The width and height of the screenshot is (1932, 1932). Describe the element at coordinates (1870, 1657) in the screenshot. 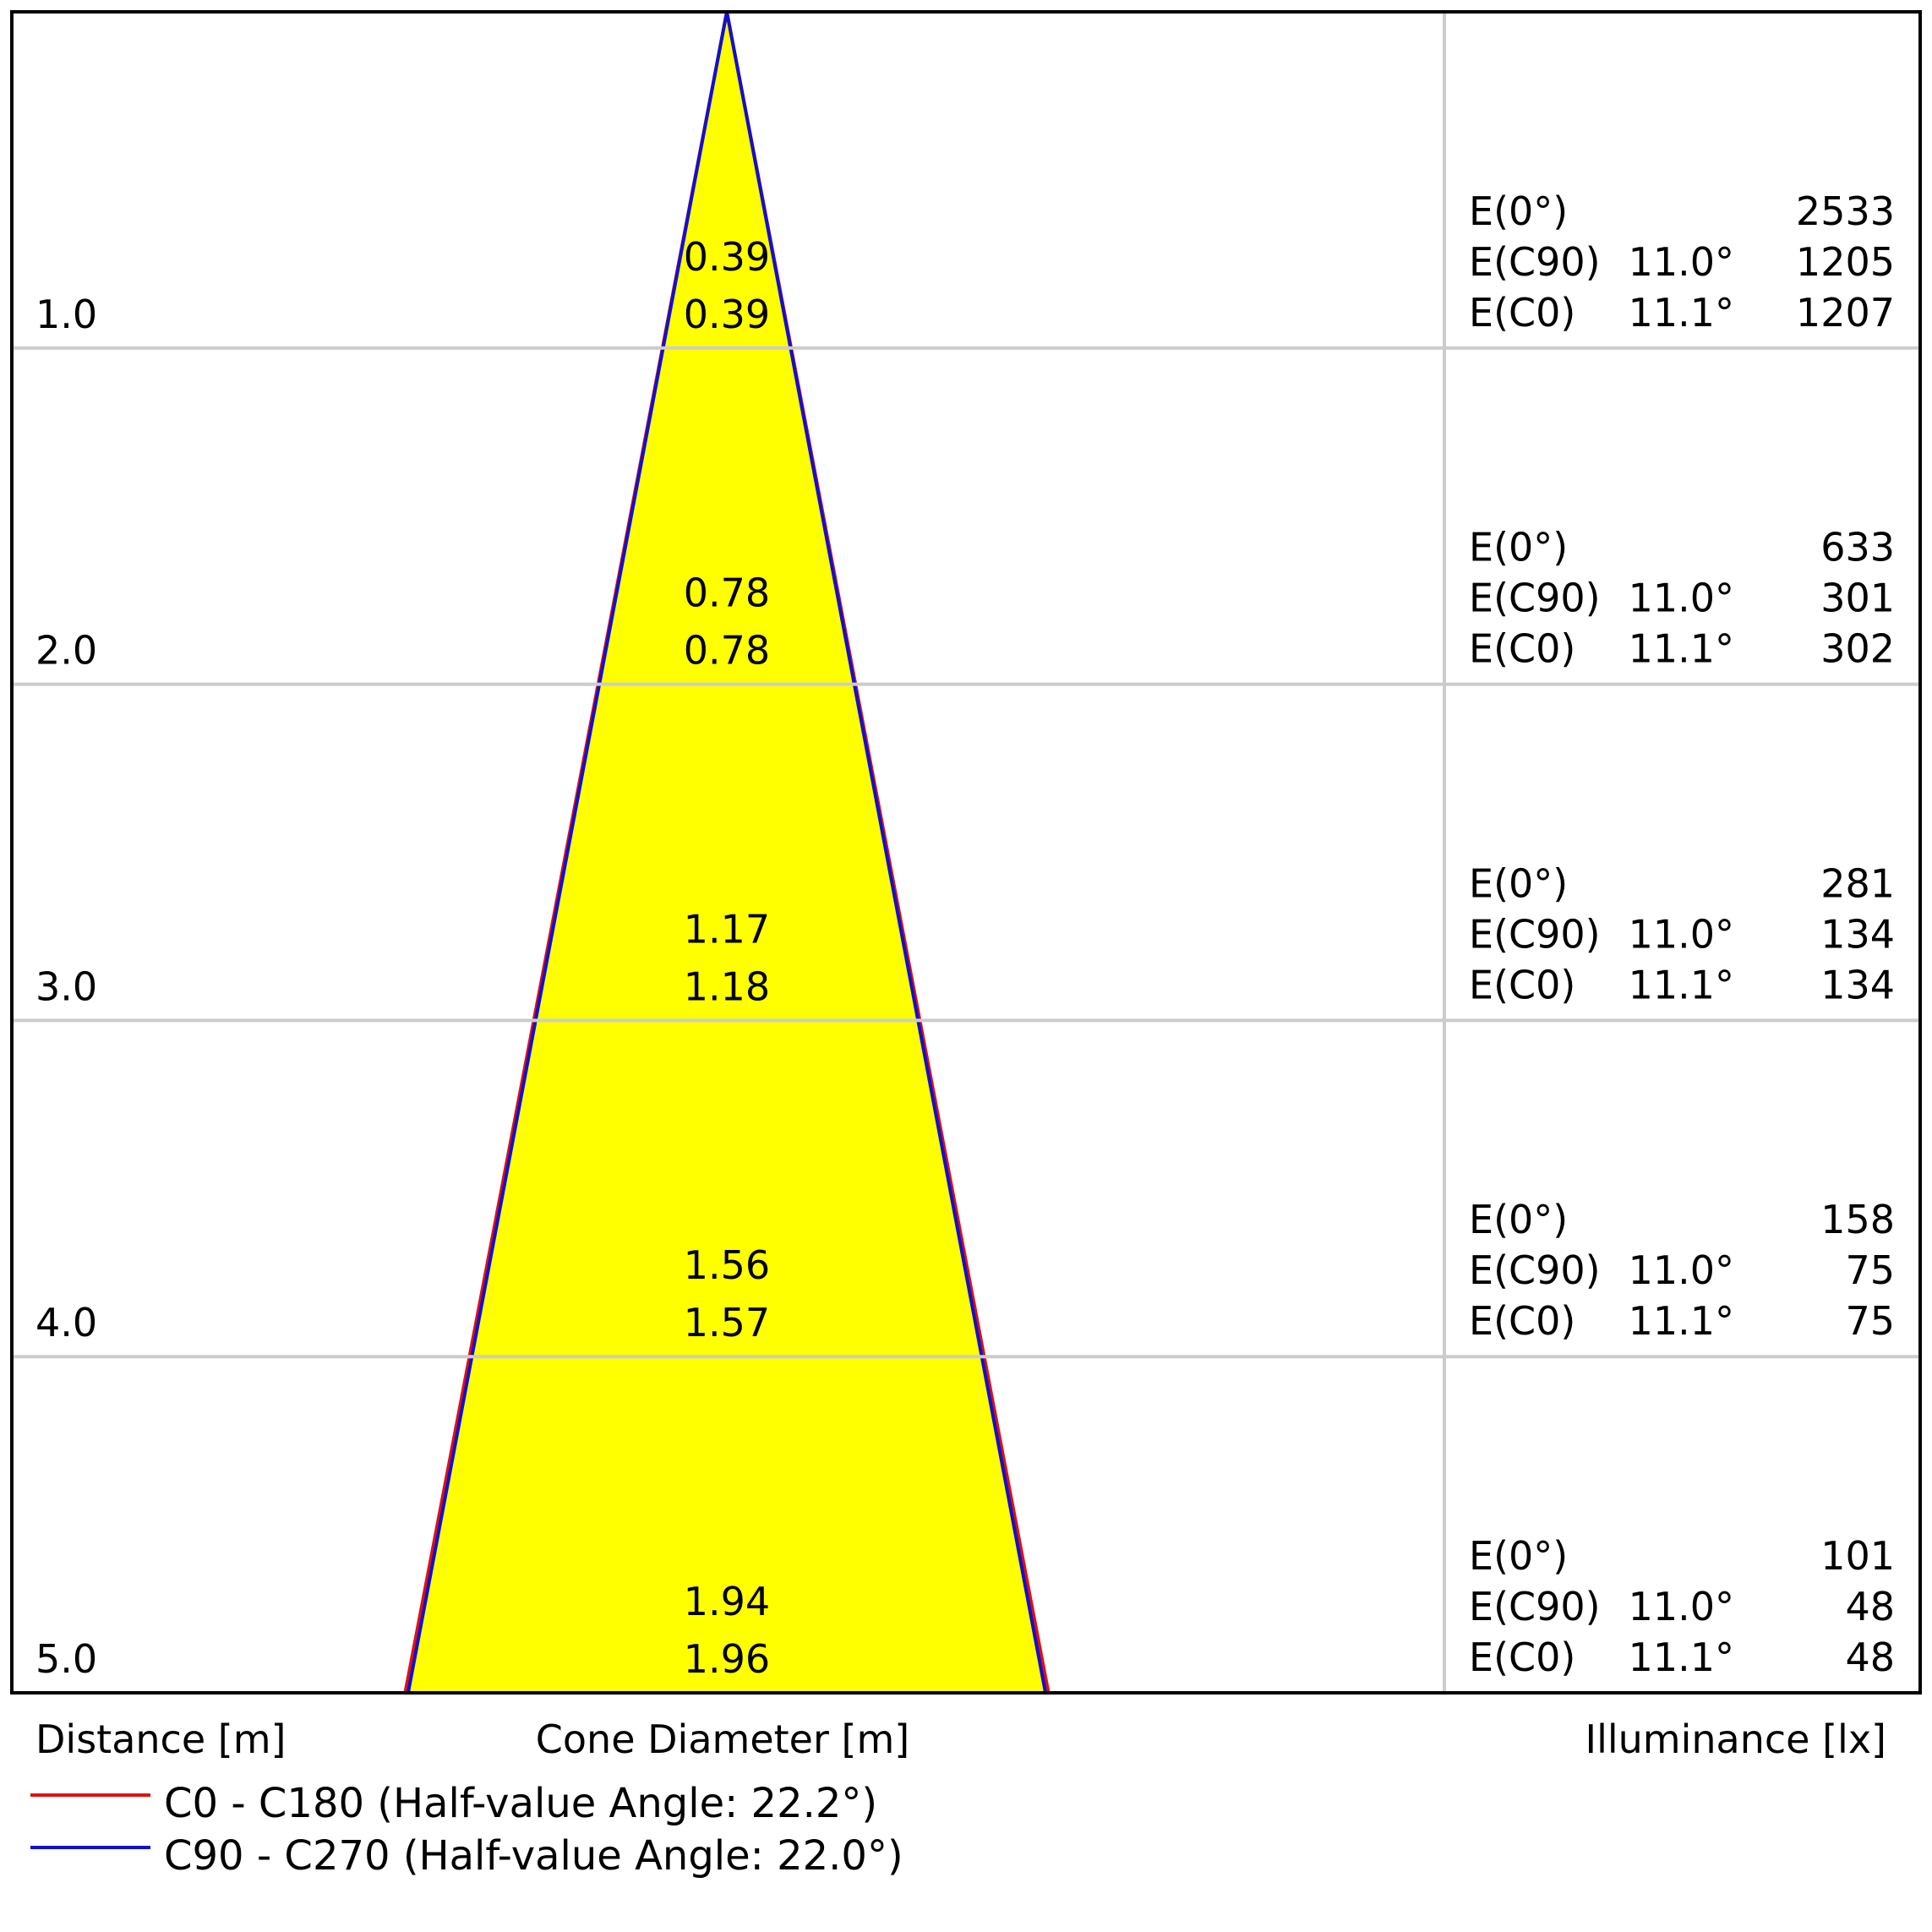

I see `e-c0-value: 48` at that location.